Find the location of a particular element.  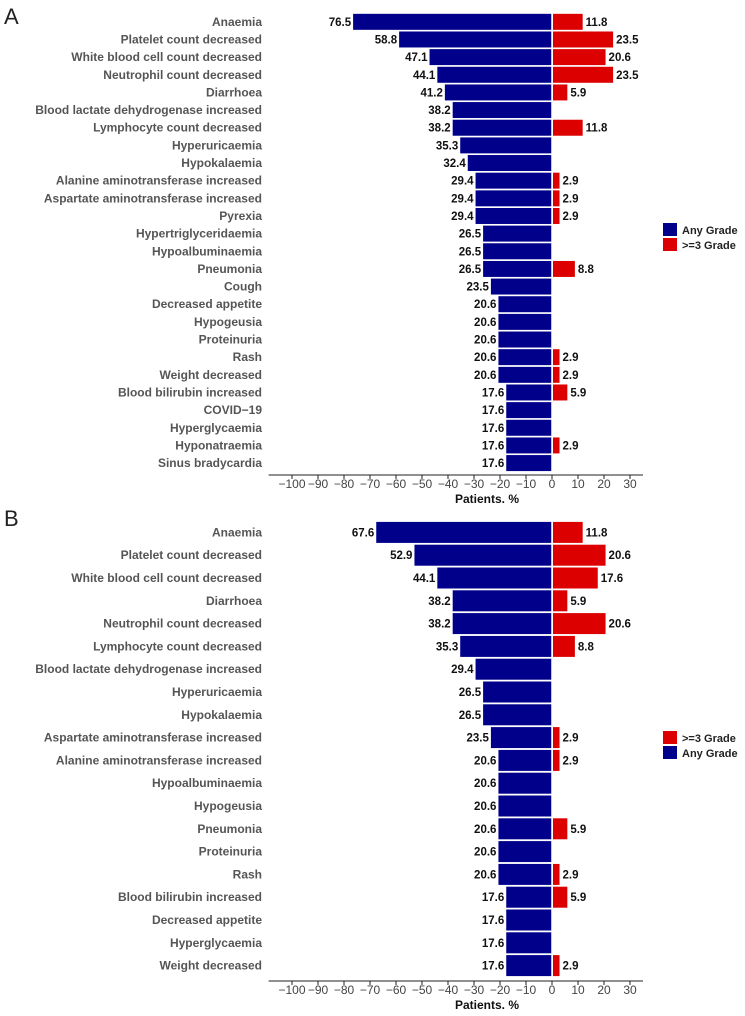

x-tick-label: 30 is located at coordinates (630, 990).